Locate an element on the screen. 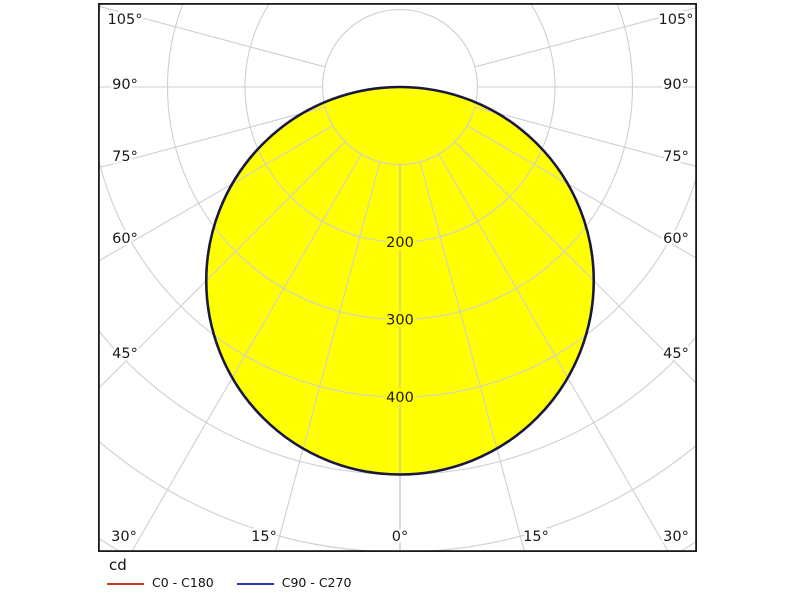 The width and height of the screenshot is (800, 600). legend-row: C0 - C180 C90 - C270 is located at coordinates (240, 584).